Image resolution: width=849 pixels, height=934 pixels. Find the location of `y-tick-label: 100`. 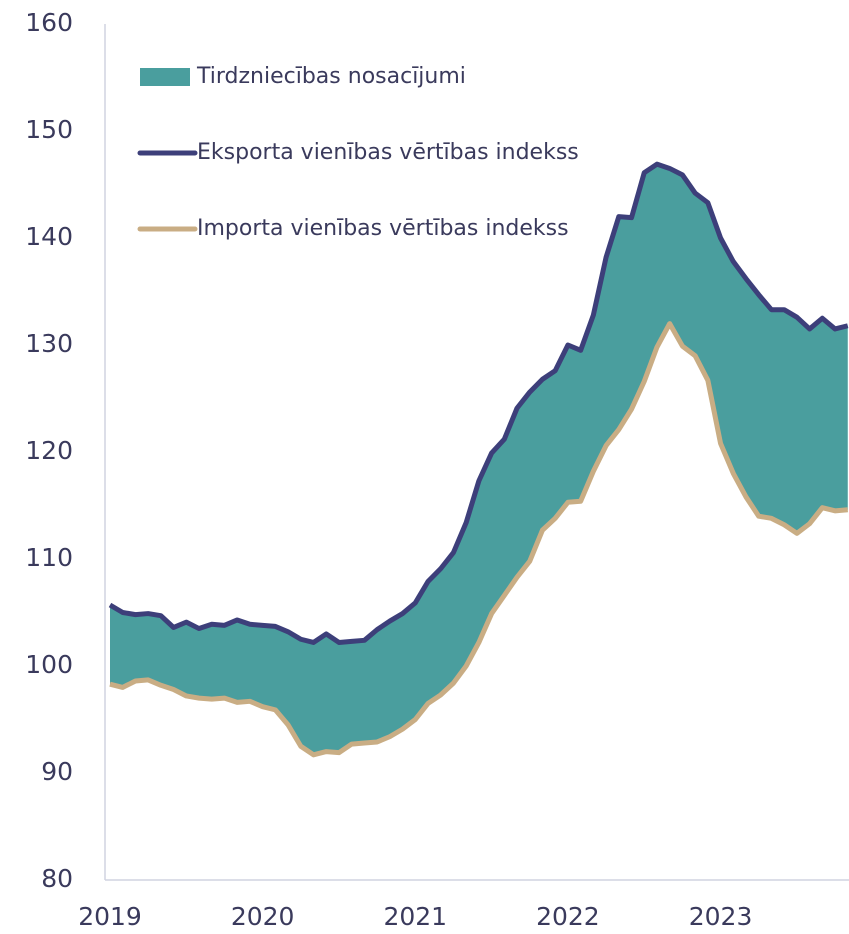

y-tick-label: 100 is located at coordinates (49, 664).